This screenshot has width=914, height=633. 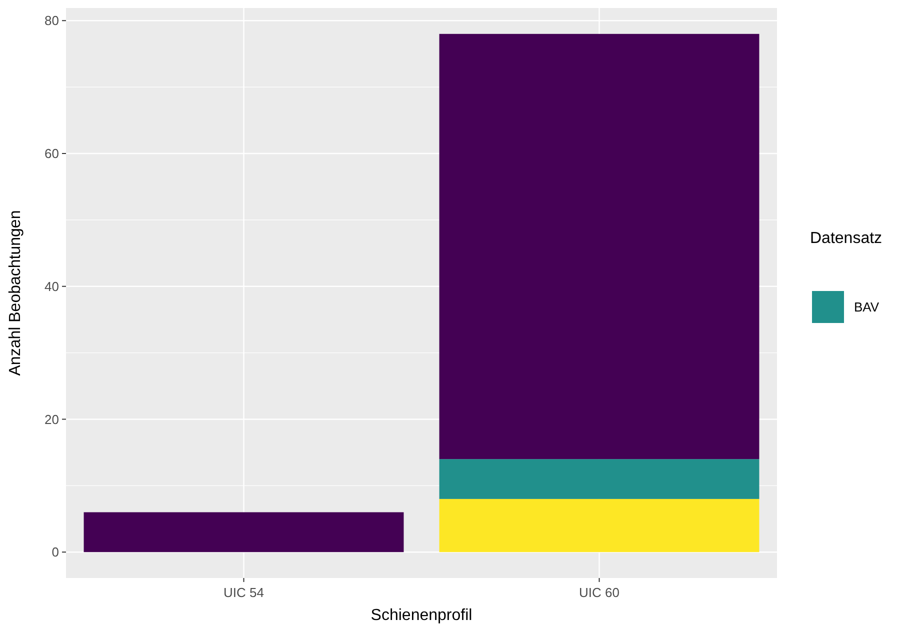 What do you see at coordinates (51, 286) in the screenshot?
I see `y-tick-label: 40` at bounding box center [51, 286].